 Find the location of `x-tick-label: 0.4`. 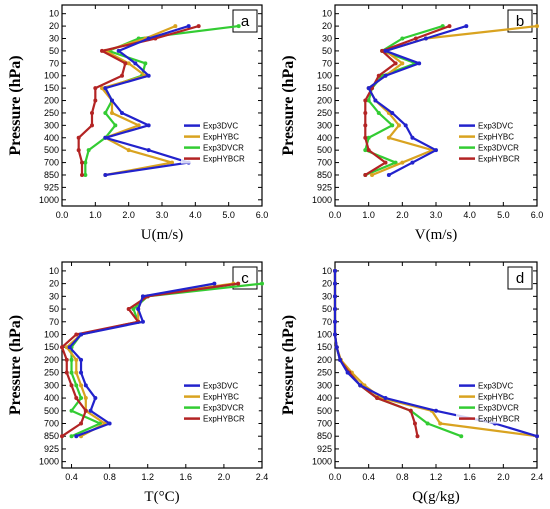

x-tick-label: 0.4 is located at coordinates (71, 477).